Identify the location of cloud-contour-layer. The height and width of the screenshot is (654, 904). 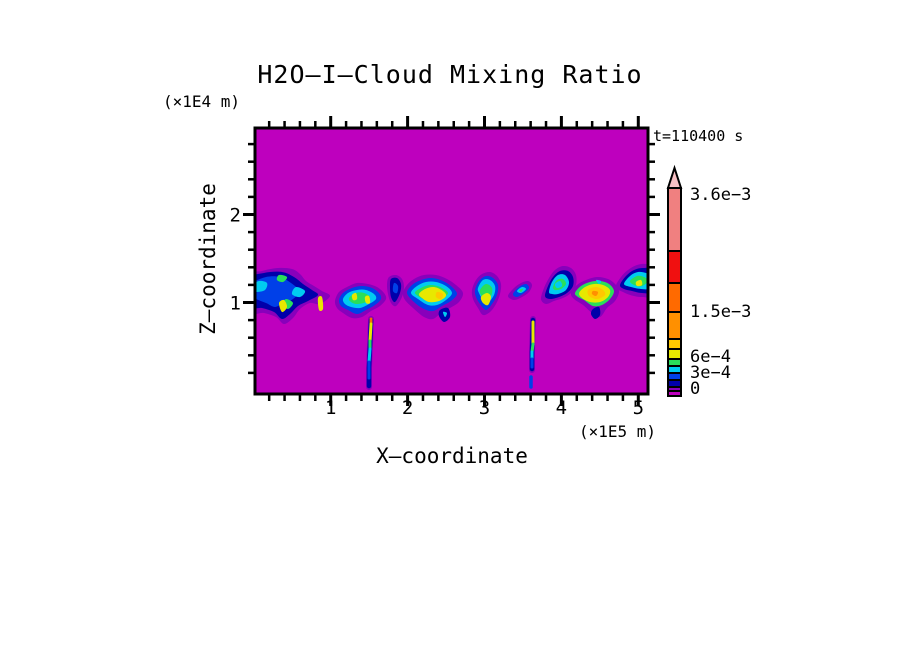
(451, 294).